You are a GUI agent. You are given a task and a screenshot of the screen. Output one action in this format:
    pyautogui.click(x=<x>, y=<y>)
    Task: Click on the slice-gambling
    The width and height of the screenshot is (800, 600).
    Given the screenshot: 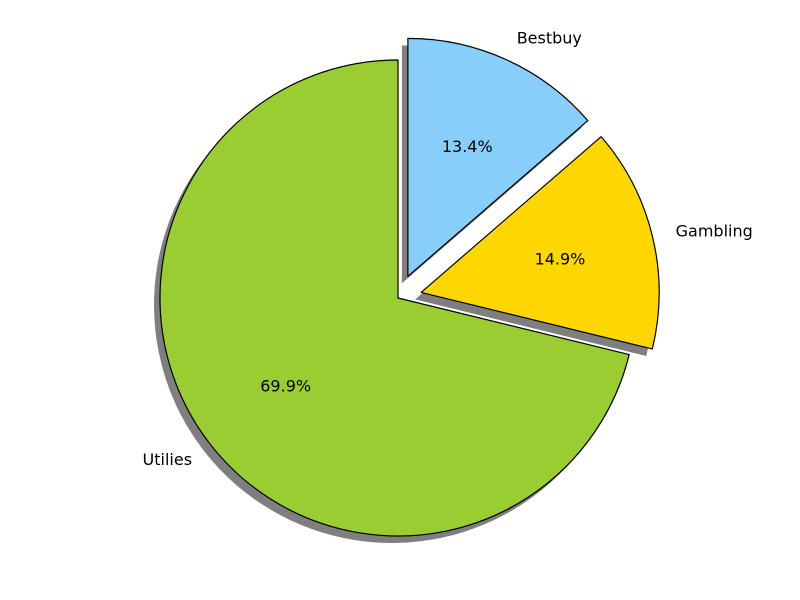 What is the action you would take?
    pyautogui.click(x=540, y=243)
    